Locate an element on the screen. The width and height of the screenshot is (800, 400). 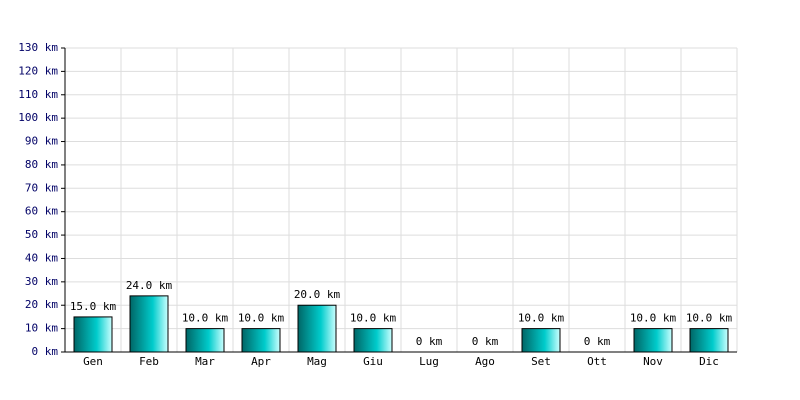
x-tick-label: Ago is located at coordinates (485, 361).